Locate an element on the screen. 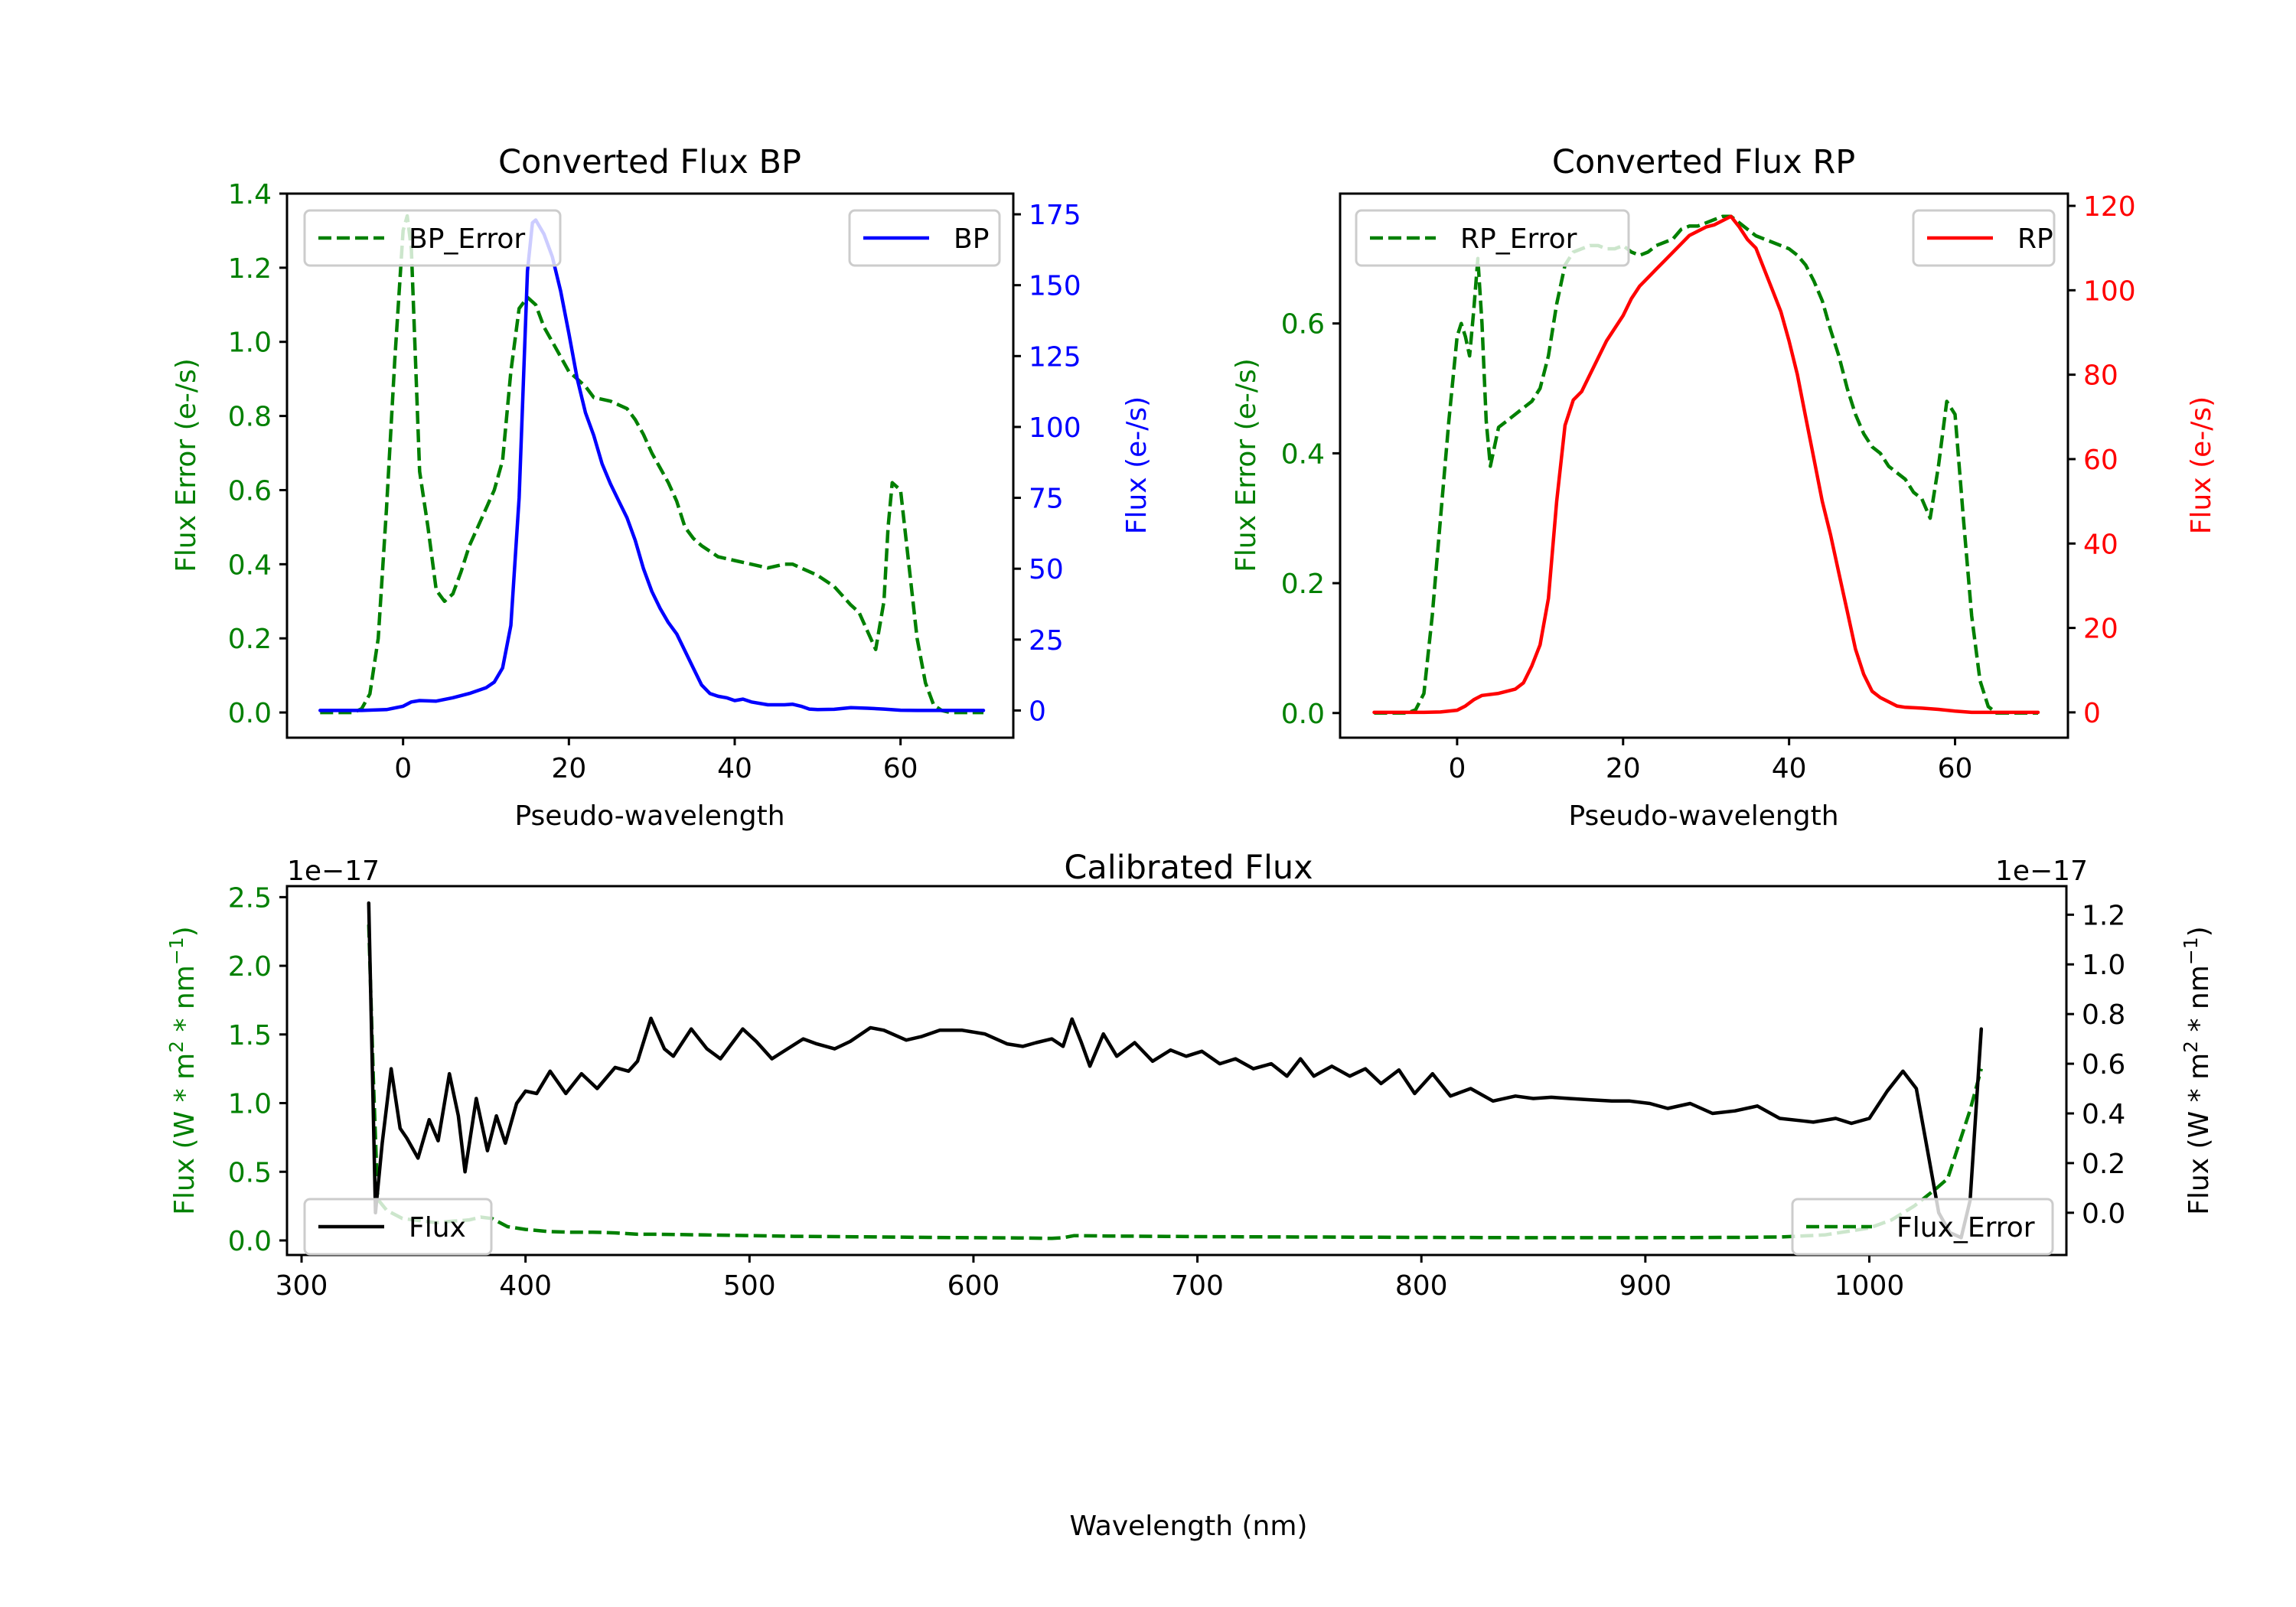  y-tick-label-right: 1.0 is located at coordinates (2103, 965).